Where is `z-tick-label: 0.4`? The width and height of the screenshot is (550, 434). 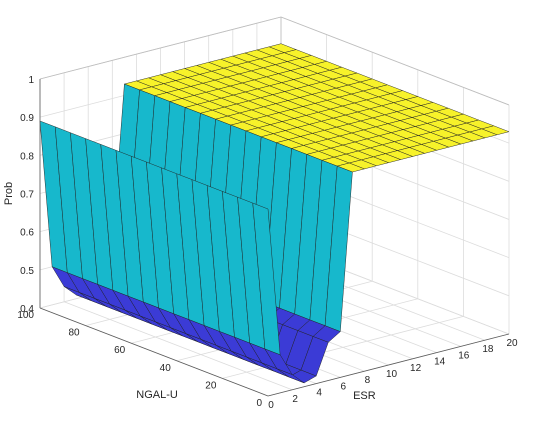 z-tick-label: 0.4 is located at coordinates (27, 309).